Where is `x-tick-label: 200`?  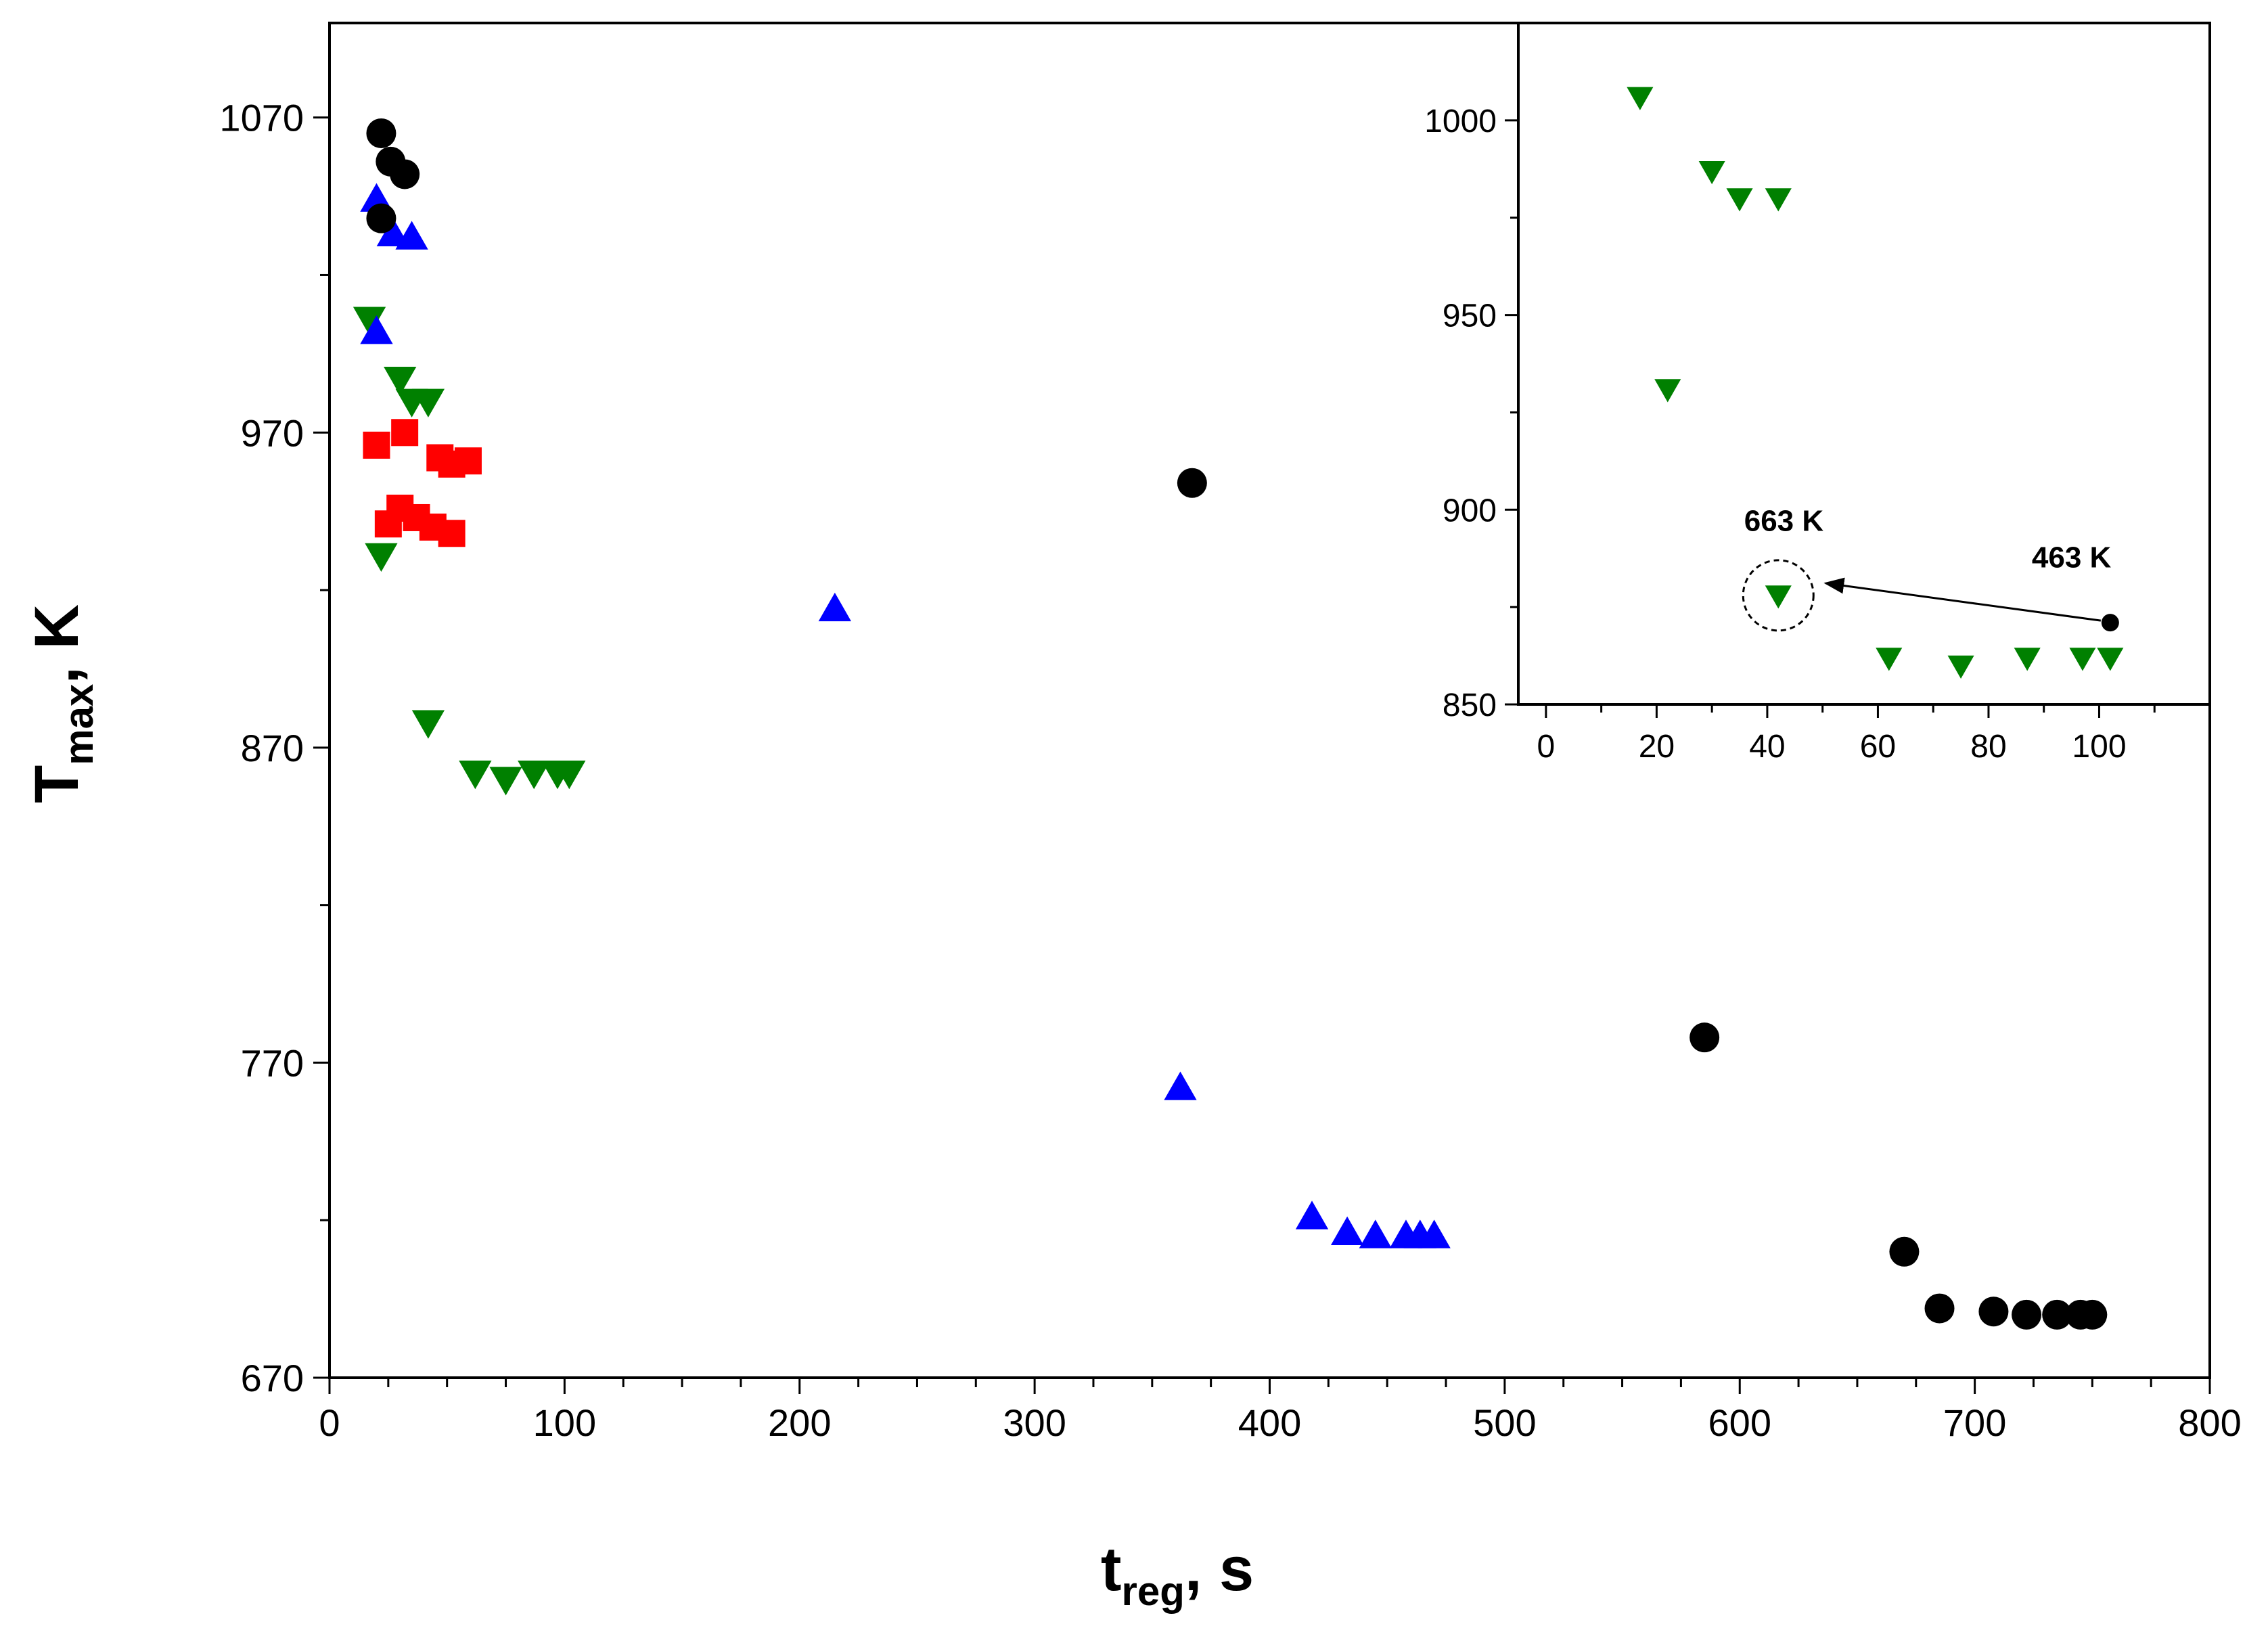
x-tick-label: 200 is located at coordinates (799, 1422).